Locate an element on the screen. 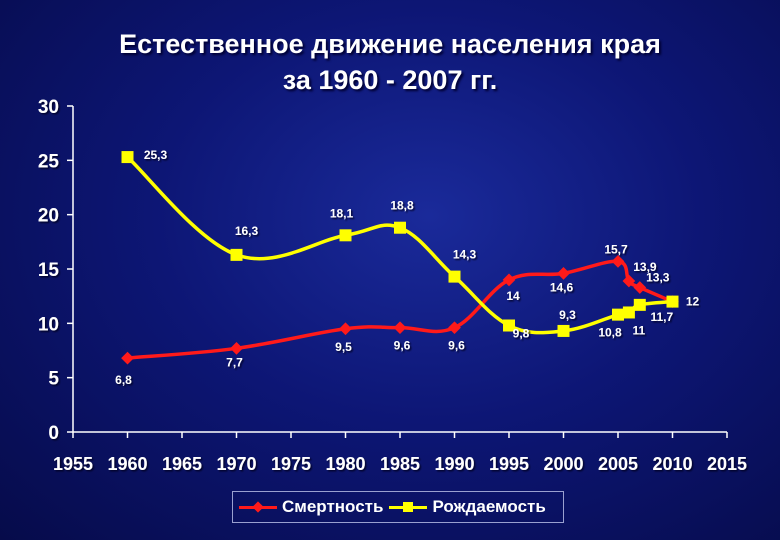 The width and height of the screenshot is (780, 540). x-tick-label: 1995 is located at coordinates (509, 464).